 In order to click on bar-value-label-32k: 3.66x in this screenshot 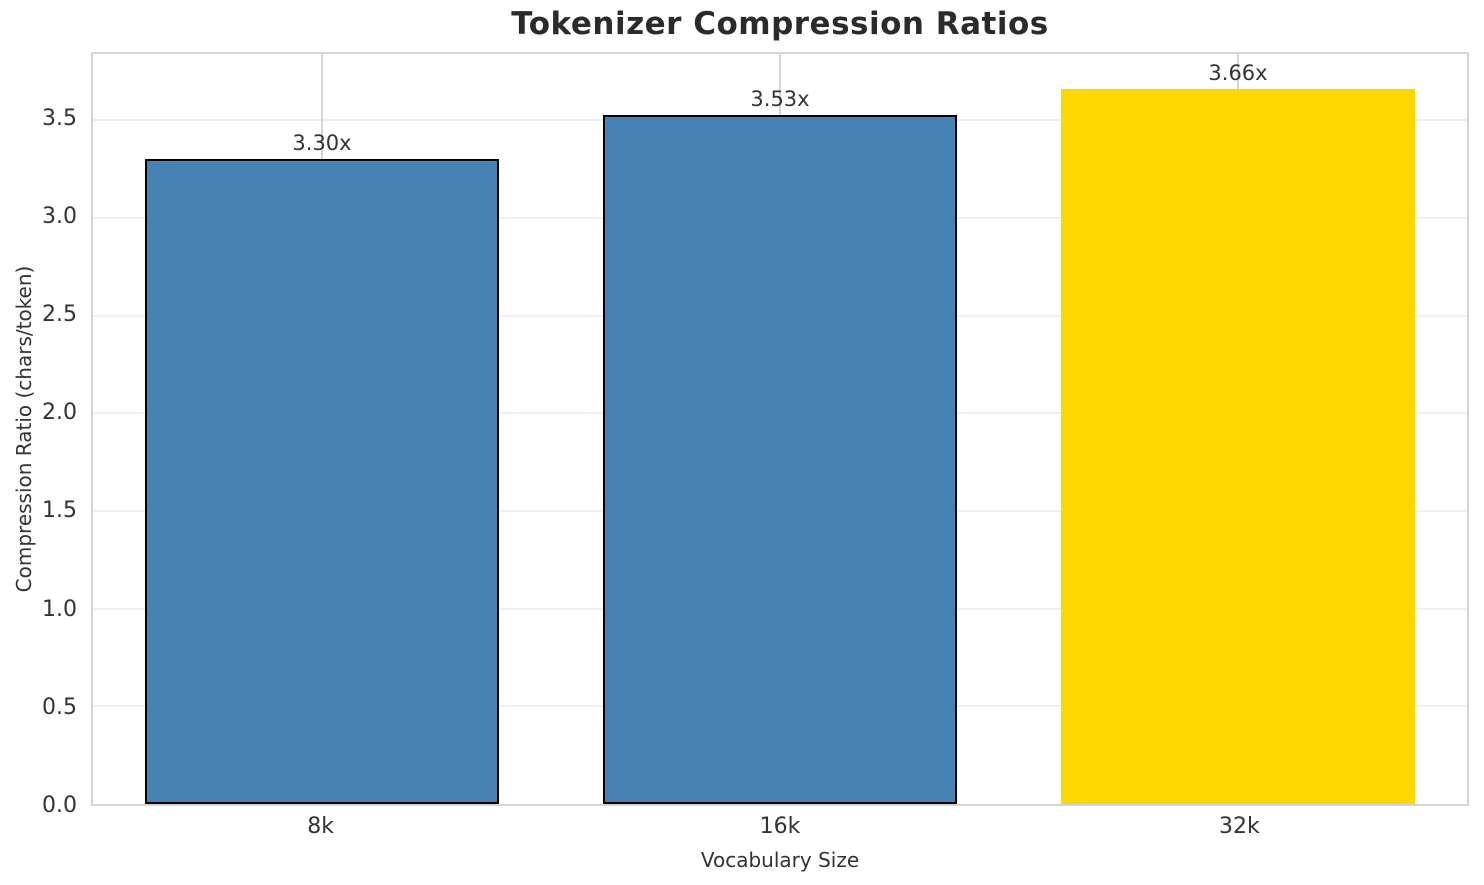, I will do `click(1238, 73)`.